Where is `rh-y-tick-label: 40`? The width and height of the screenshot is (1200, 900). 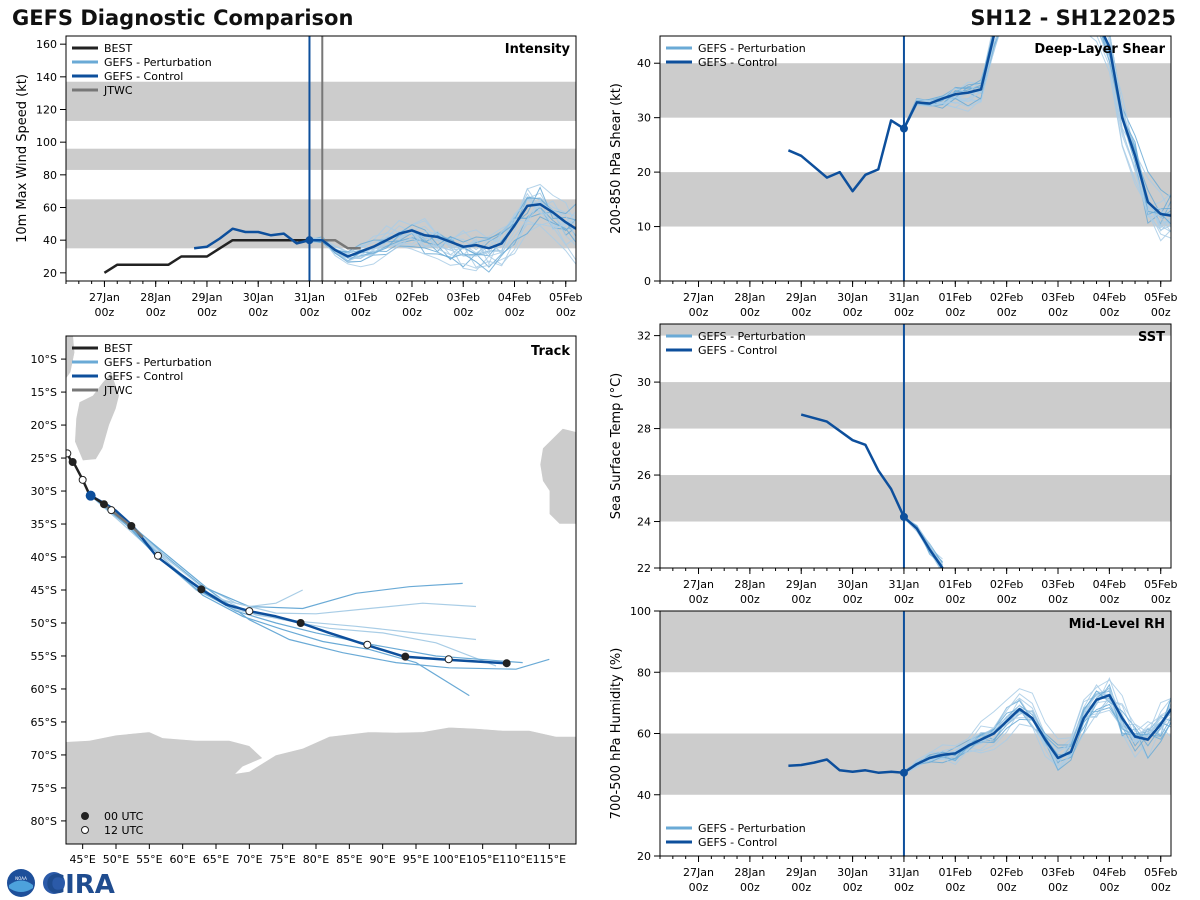 rh-y-tick-label: 40 is located at coordinates (644, 795).